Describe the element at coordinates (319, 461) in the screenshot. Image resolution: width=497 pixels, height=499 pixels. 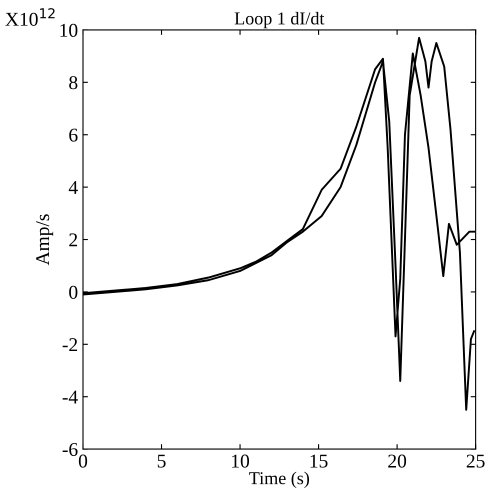
I see `x-tick-label: 15` at that location.